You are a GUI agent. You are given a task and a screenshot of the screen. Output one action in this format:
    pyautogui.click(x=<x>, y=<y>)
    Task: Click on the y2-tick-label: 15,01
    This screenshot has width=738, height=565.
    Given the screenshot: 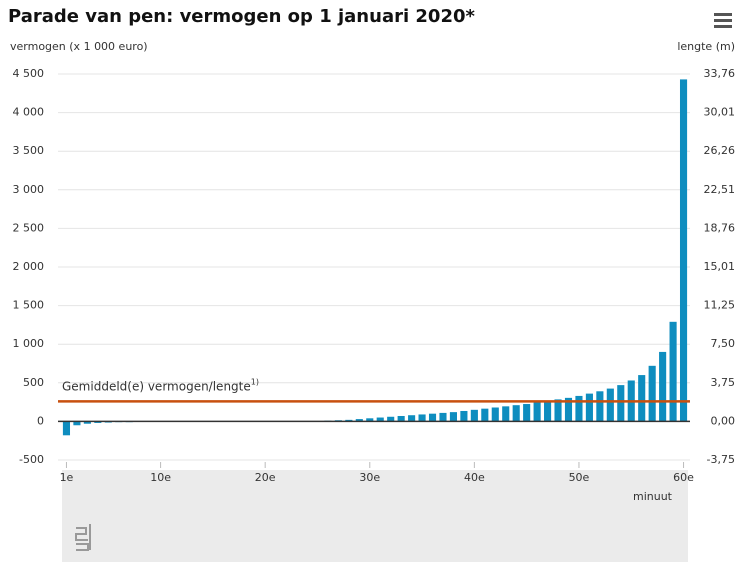 What is the action you would take?
    pyautogui.click(x=720, y=266)
    